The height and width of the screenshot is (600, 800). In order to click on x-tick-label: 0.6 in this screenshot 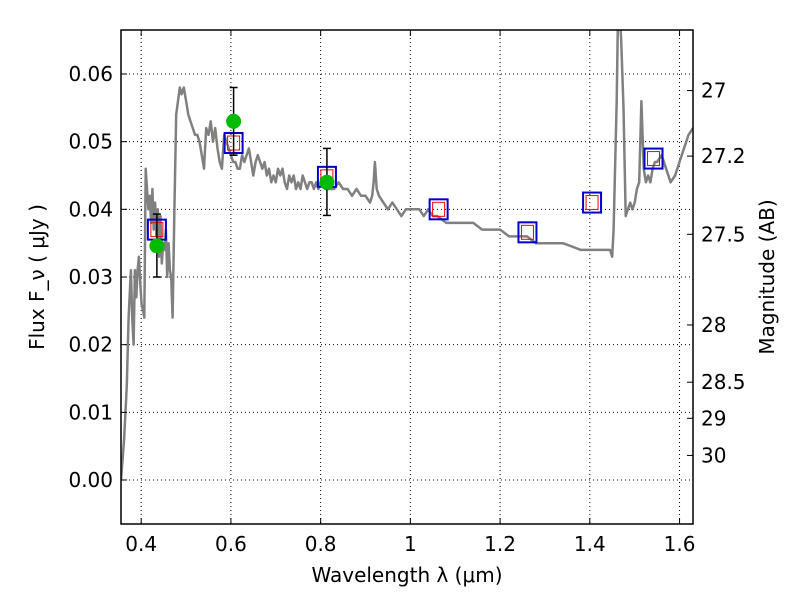, I will do `click(231, 544)`.